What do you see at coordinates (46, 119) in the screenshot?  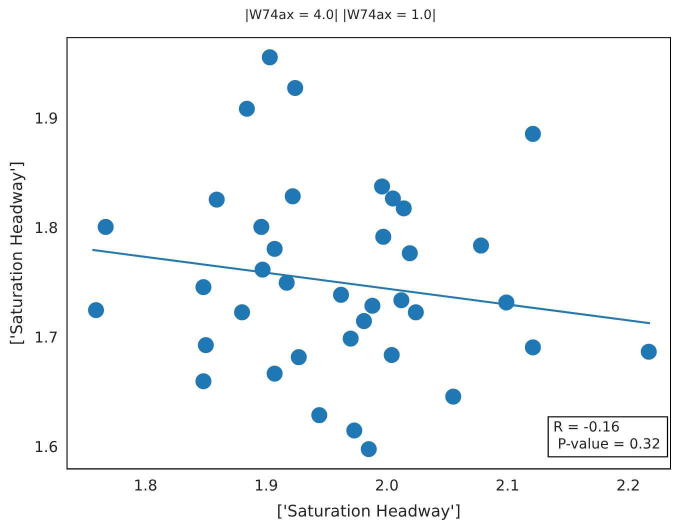 I see `y-tick-label: 1.9` at bounding box center [46, 119].